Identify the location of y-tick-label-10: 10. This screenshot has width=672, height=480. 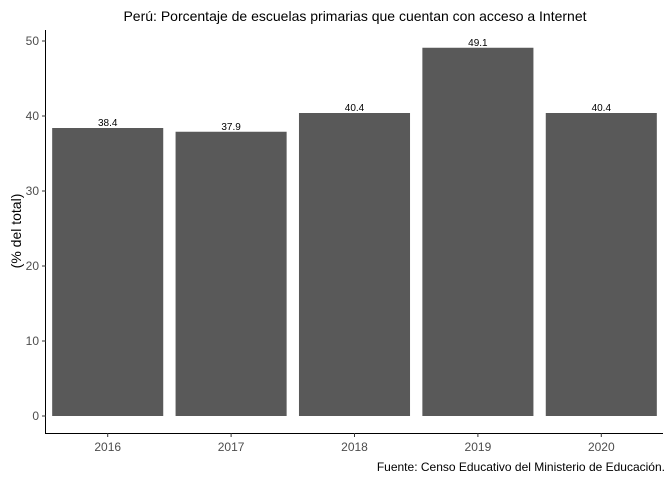
(33, 341).